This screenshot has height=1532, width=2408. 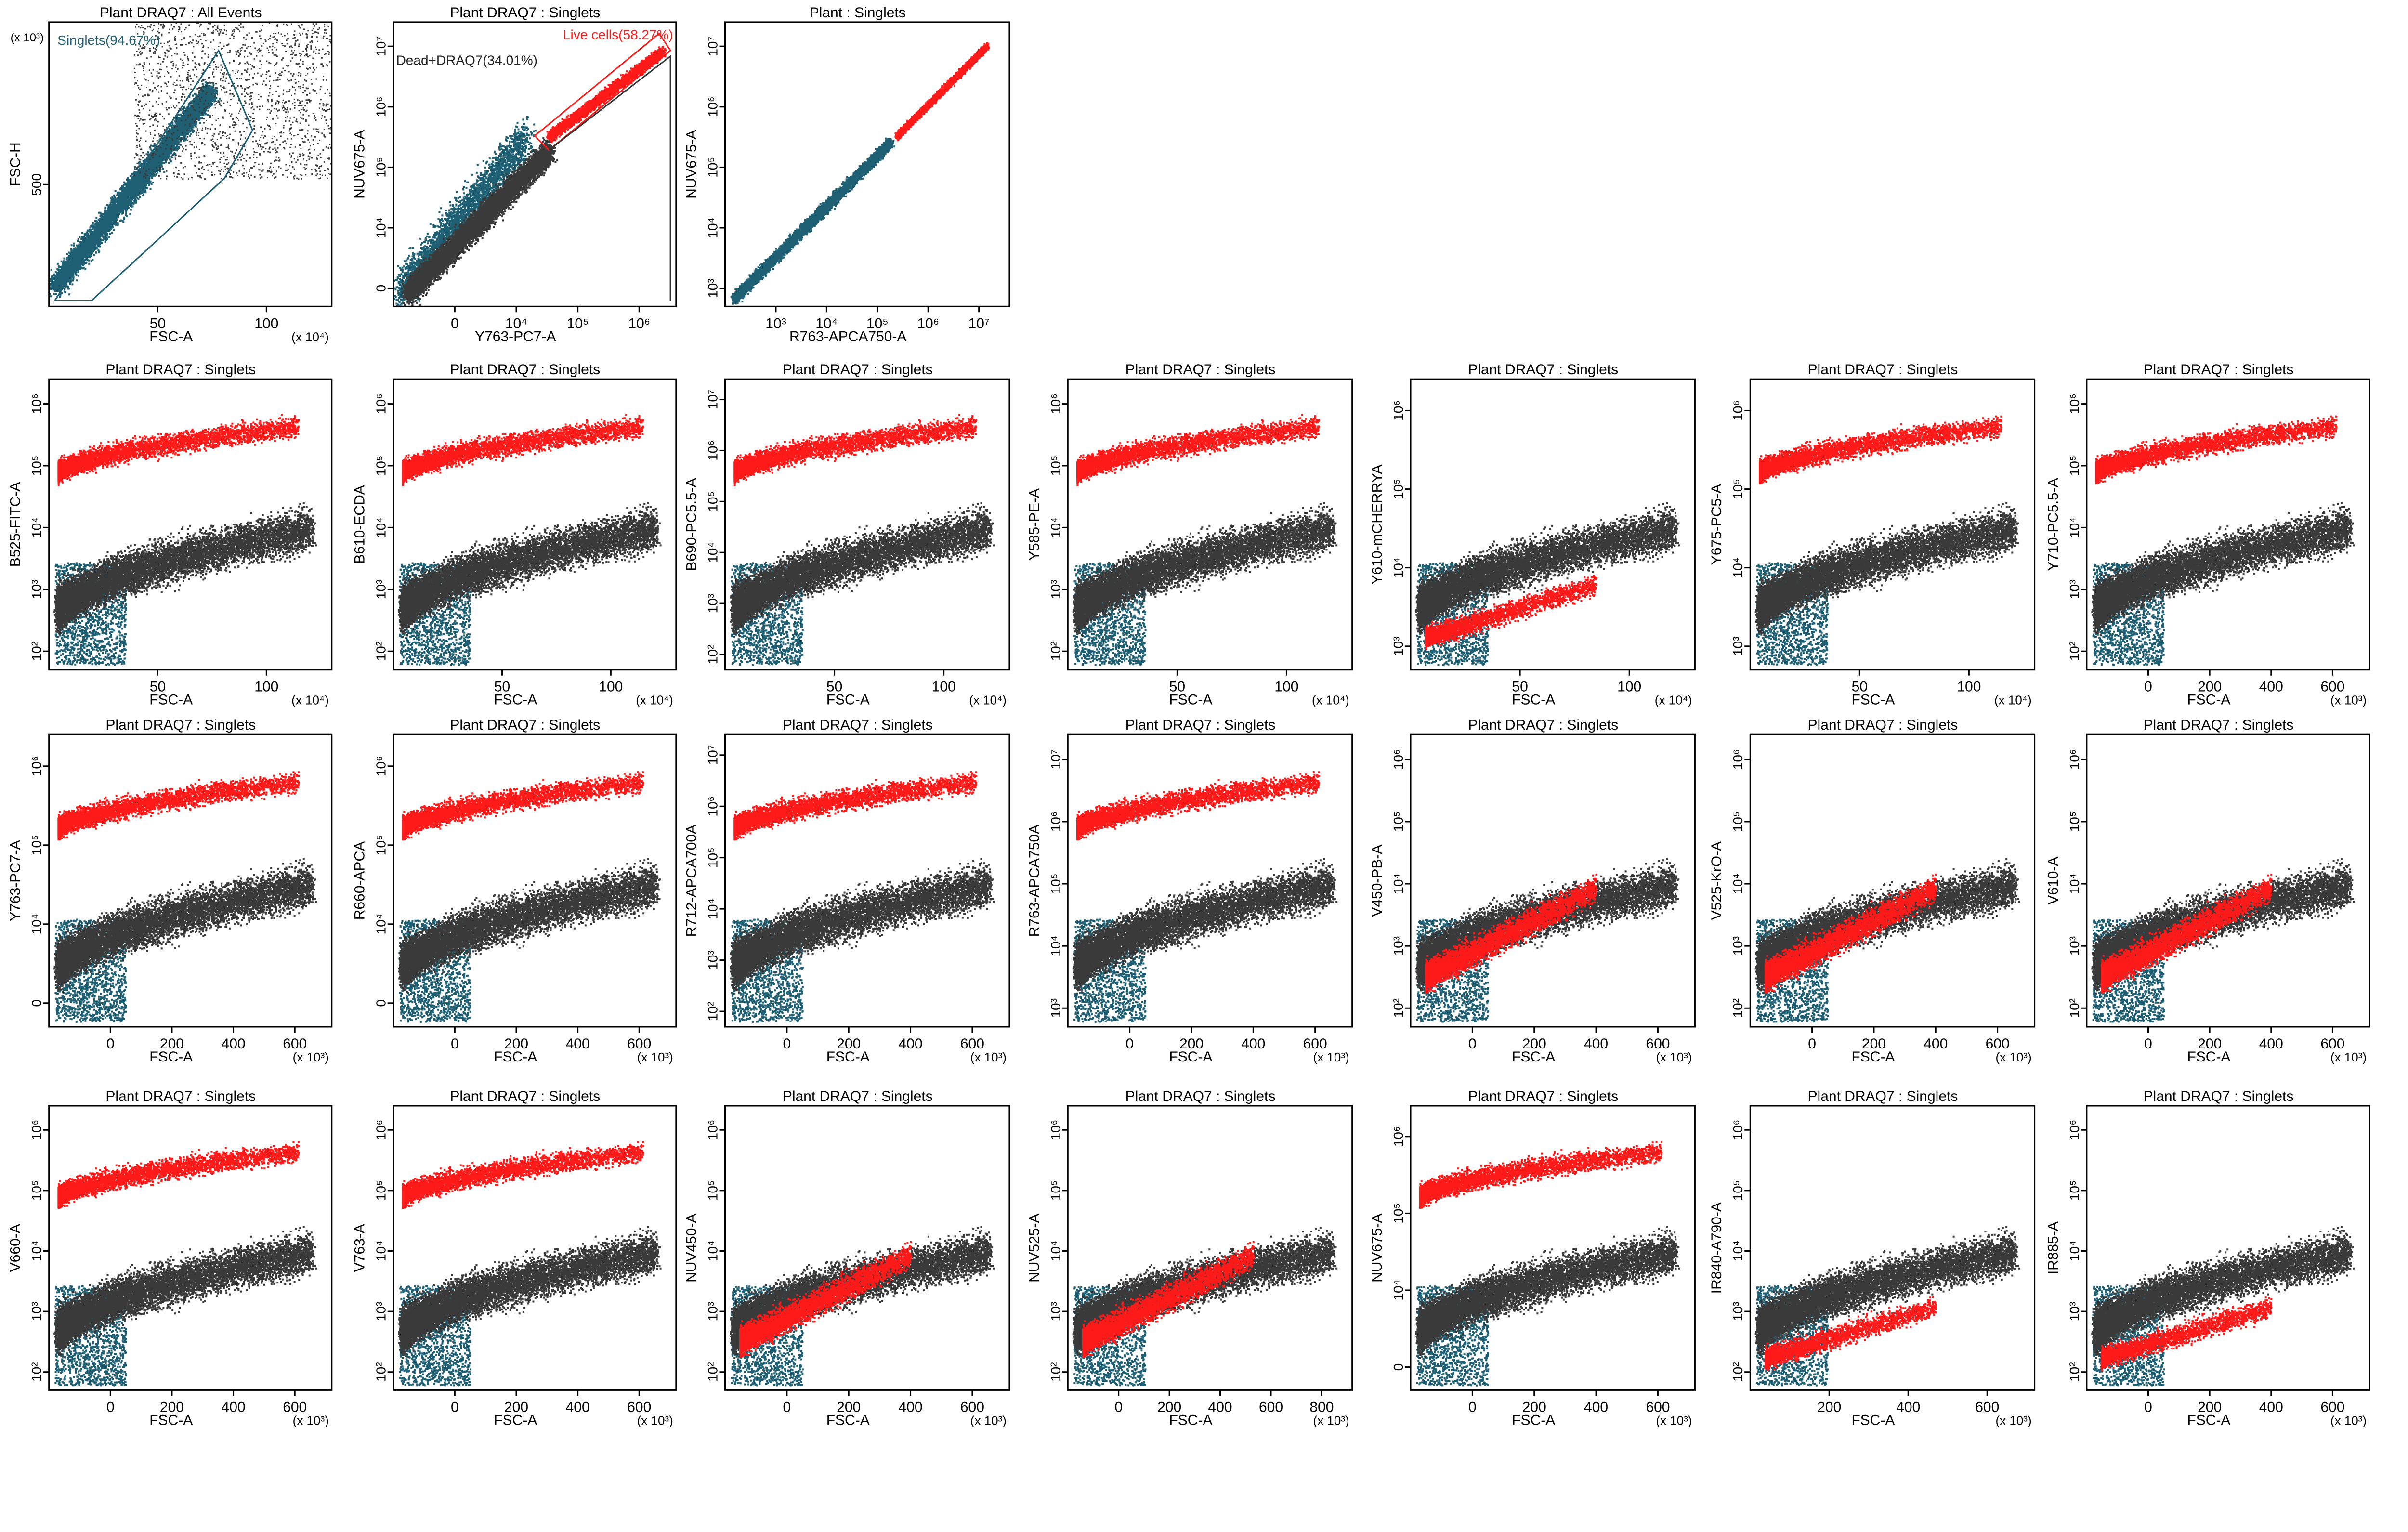 I want to click on dead-gate, so click(x=609, y=177).